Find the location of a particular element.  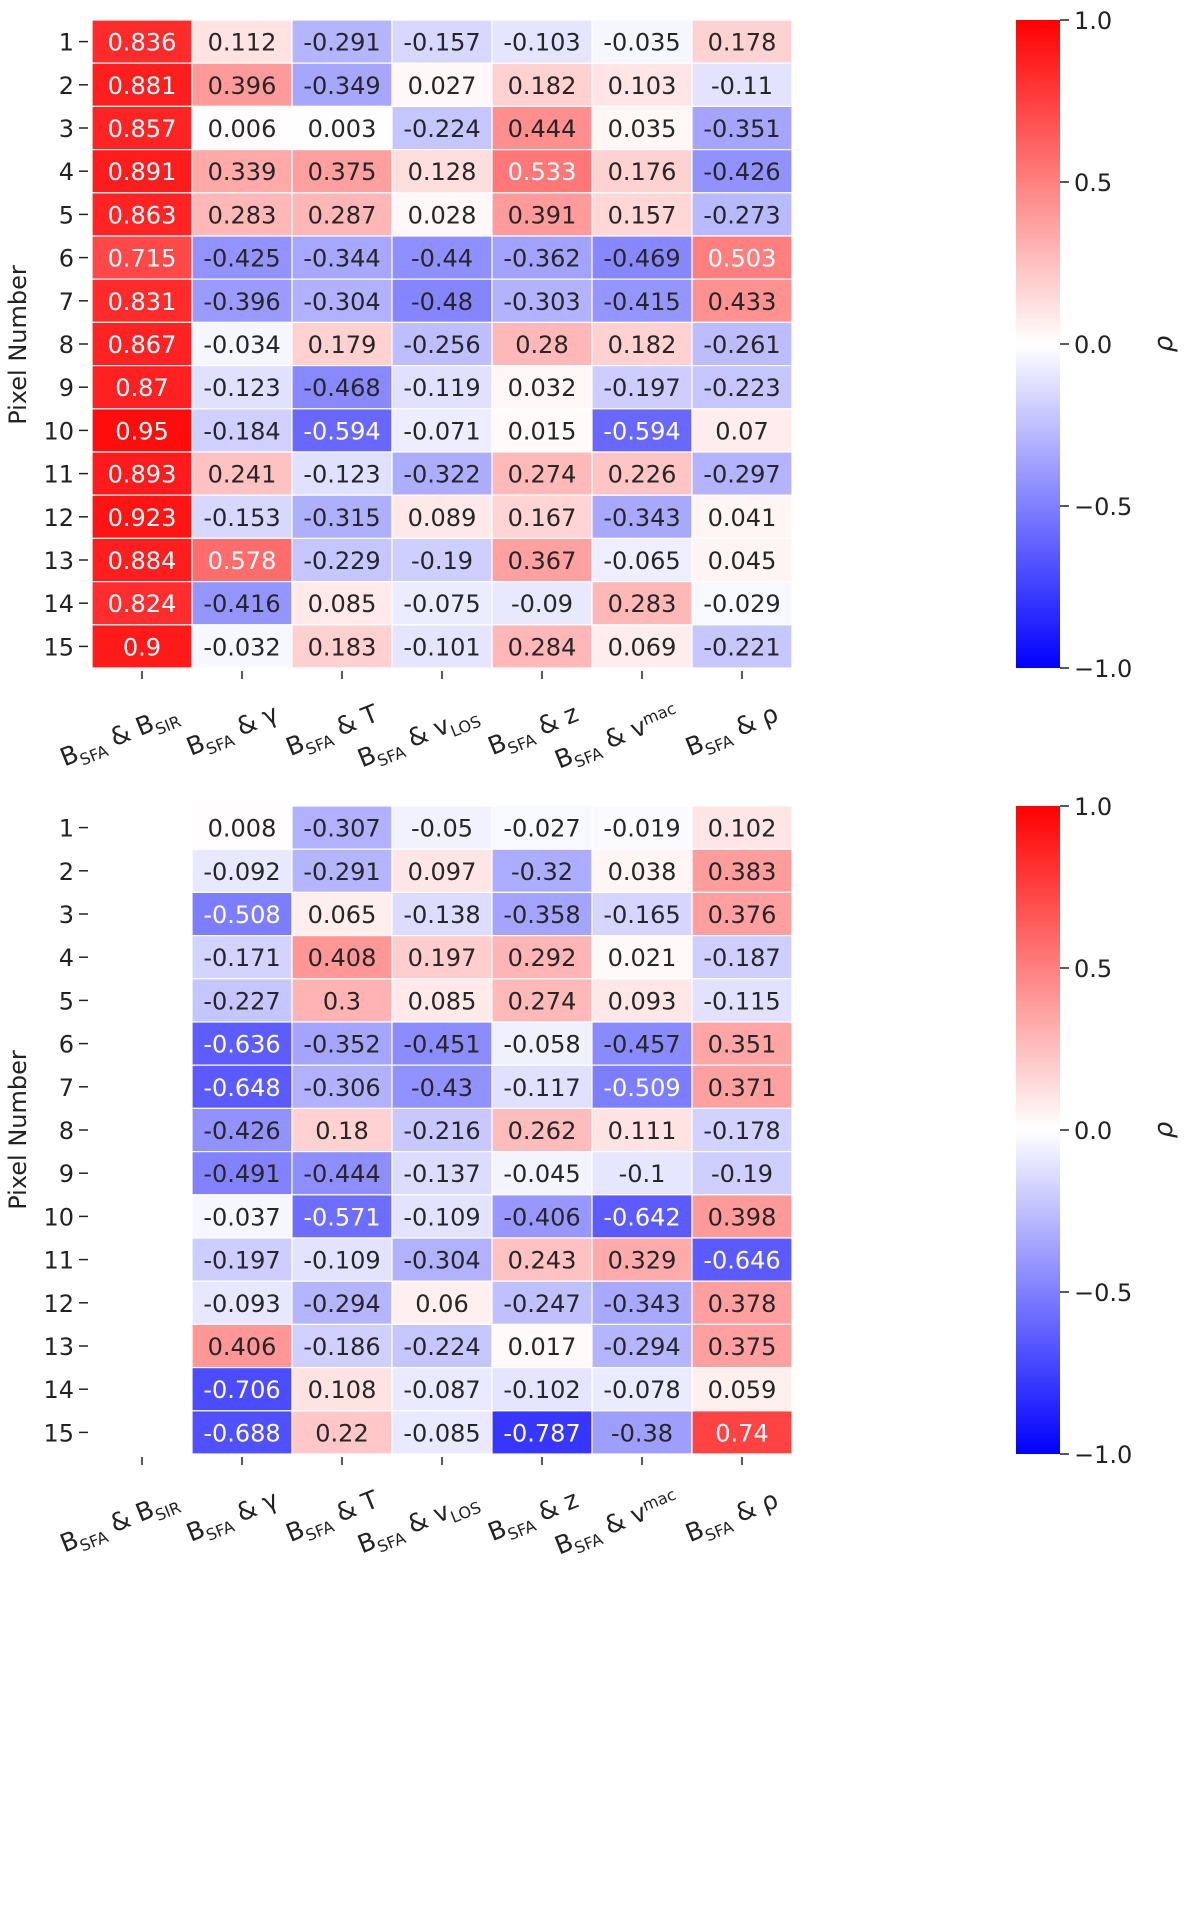

cell-value-label: -0.085 is located at coordinates (441, 1433).